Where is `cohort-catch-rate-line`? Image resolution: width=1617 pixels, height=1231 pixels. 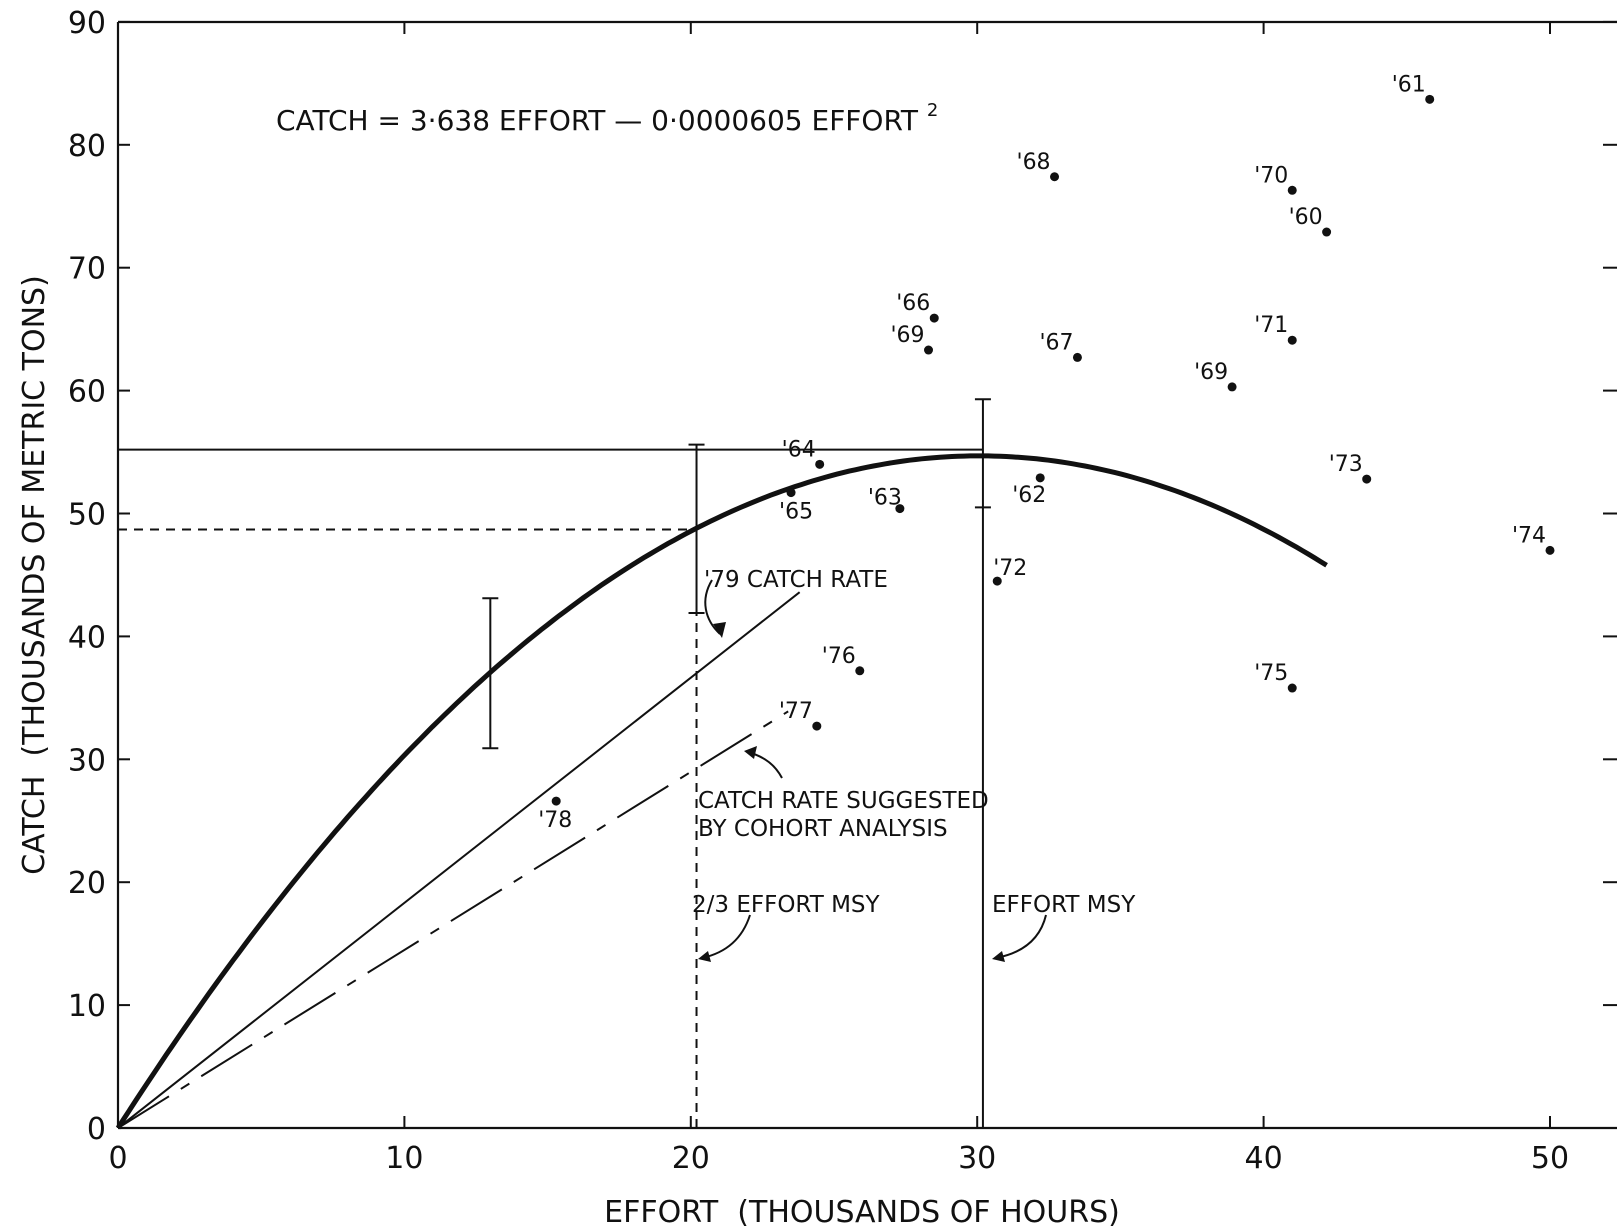 cohort-catch-rate-line is located at coordinates (453, 919).